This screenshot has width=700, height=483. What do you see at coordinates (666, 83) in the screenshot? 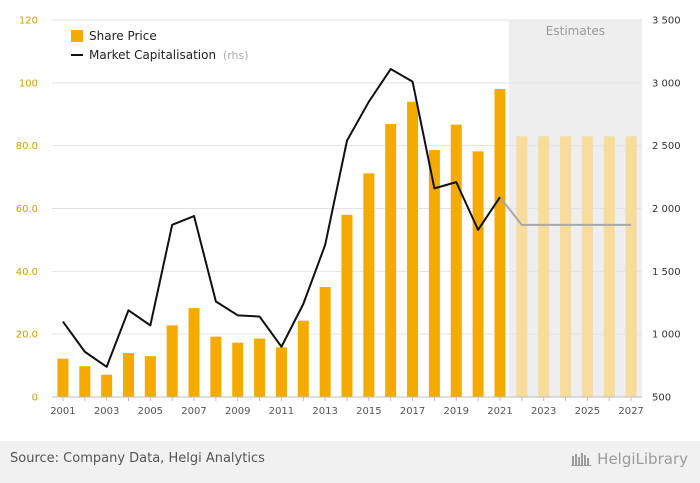
I see `y-right-tick-label: 3 000` at bounding box center [666, 83].